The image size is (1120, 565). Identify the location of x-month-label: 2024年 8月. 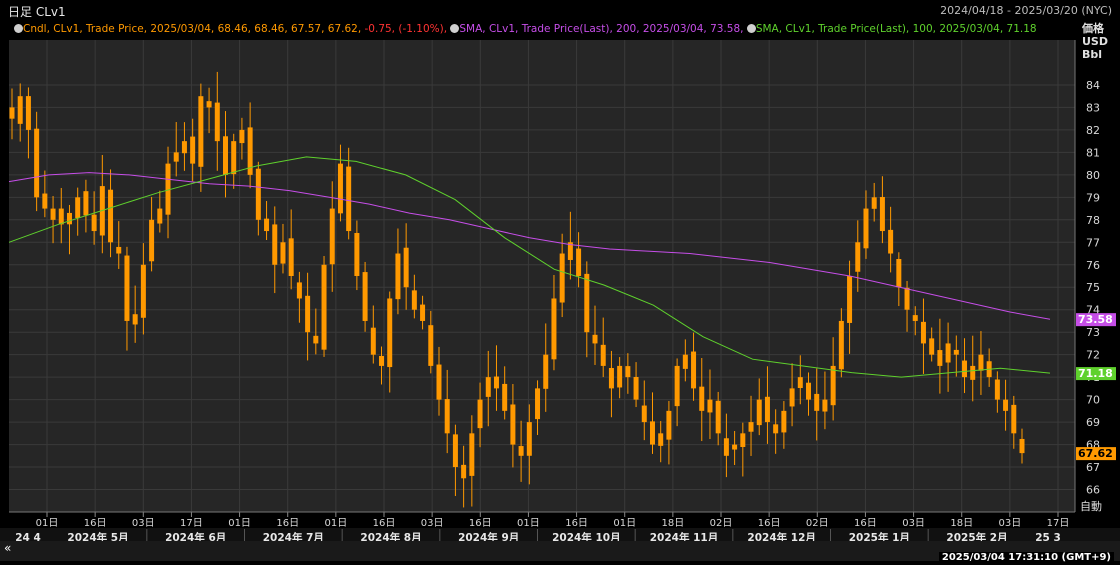
(390, 537).